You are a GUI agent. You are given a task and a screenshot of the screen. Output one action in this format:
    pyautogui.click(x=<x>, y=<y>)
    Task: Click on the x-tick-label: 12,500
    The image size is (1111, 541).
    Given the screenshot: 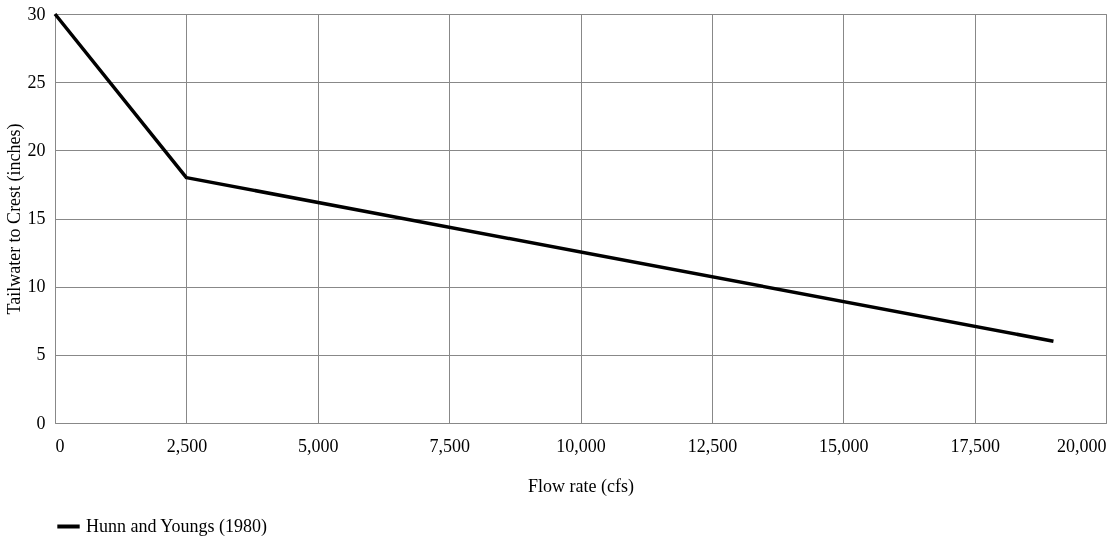 What is the action you would take?
    pyautogui.click(x=712, y=445)
    